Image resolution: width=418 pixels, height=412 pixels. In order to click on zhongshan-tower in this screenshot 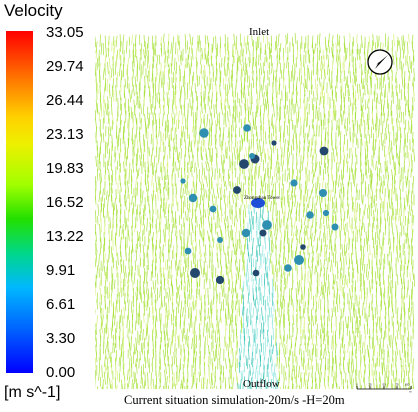, I will do `click(258, 203)`.